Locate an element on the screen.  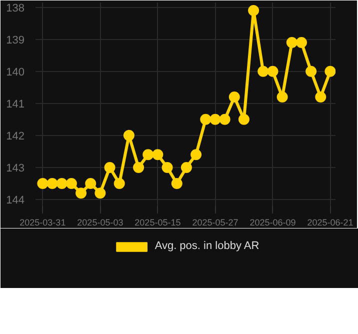
y-tick-label: 139 is located at coordinates (15, 40).